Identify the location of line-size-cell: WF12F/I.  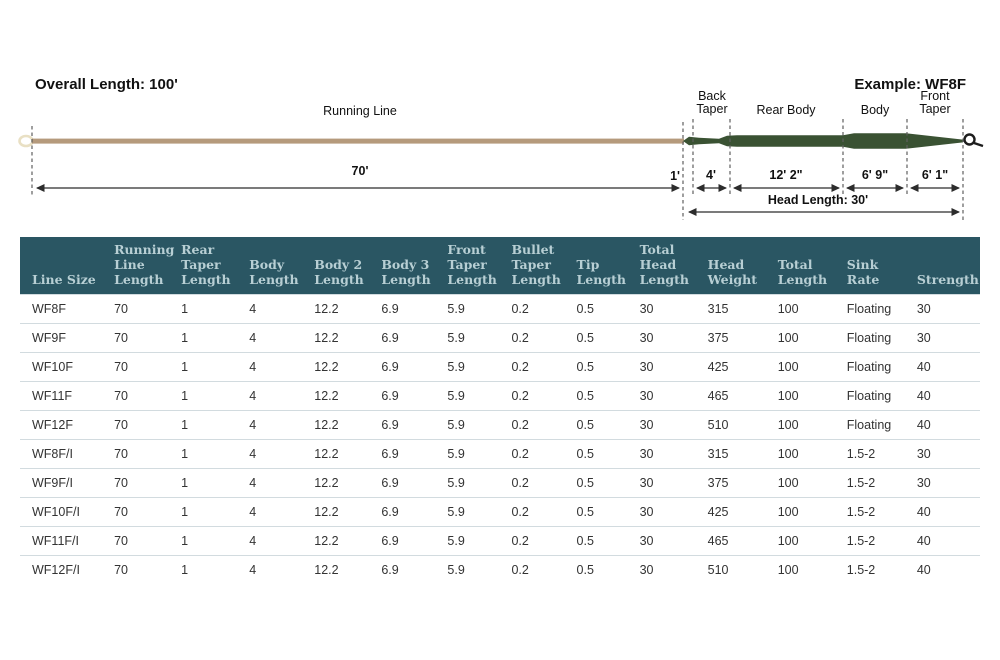
(61, 569).